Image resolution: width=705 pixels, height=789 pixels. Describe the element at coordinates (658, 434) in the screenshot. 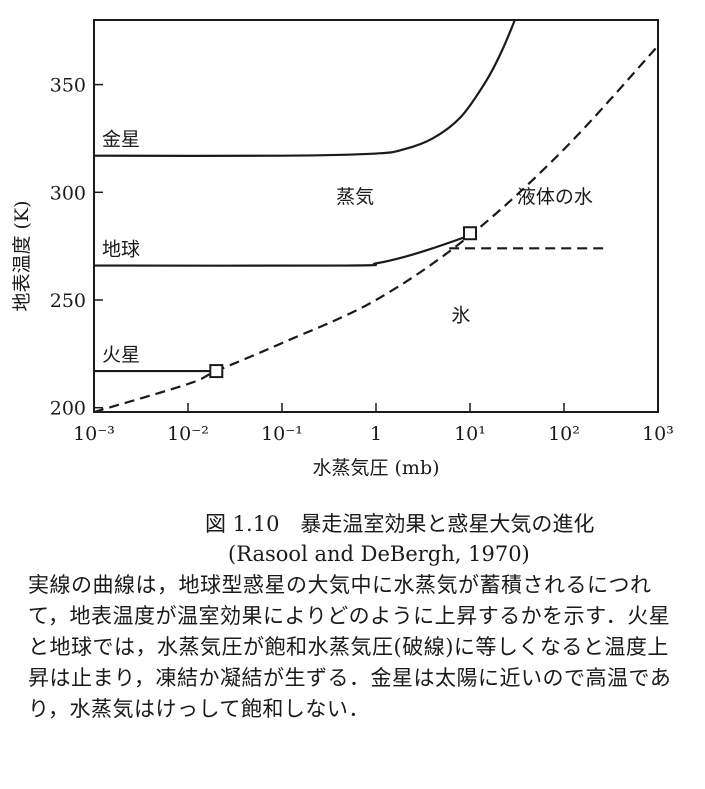

I see `x-tick-label: 10³` at that location.